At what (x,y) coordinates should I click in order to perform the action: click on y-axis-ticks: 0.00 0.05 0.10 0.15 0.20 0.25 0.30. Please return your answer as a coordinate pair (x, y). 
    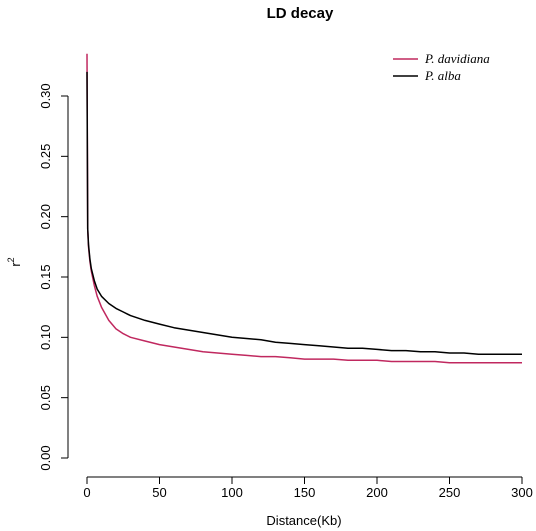
    Looking at the image, I should click on (53, 277).